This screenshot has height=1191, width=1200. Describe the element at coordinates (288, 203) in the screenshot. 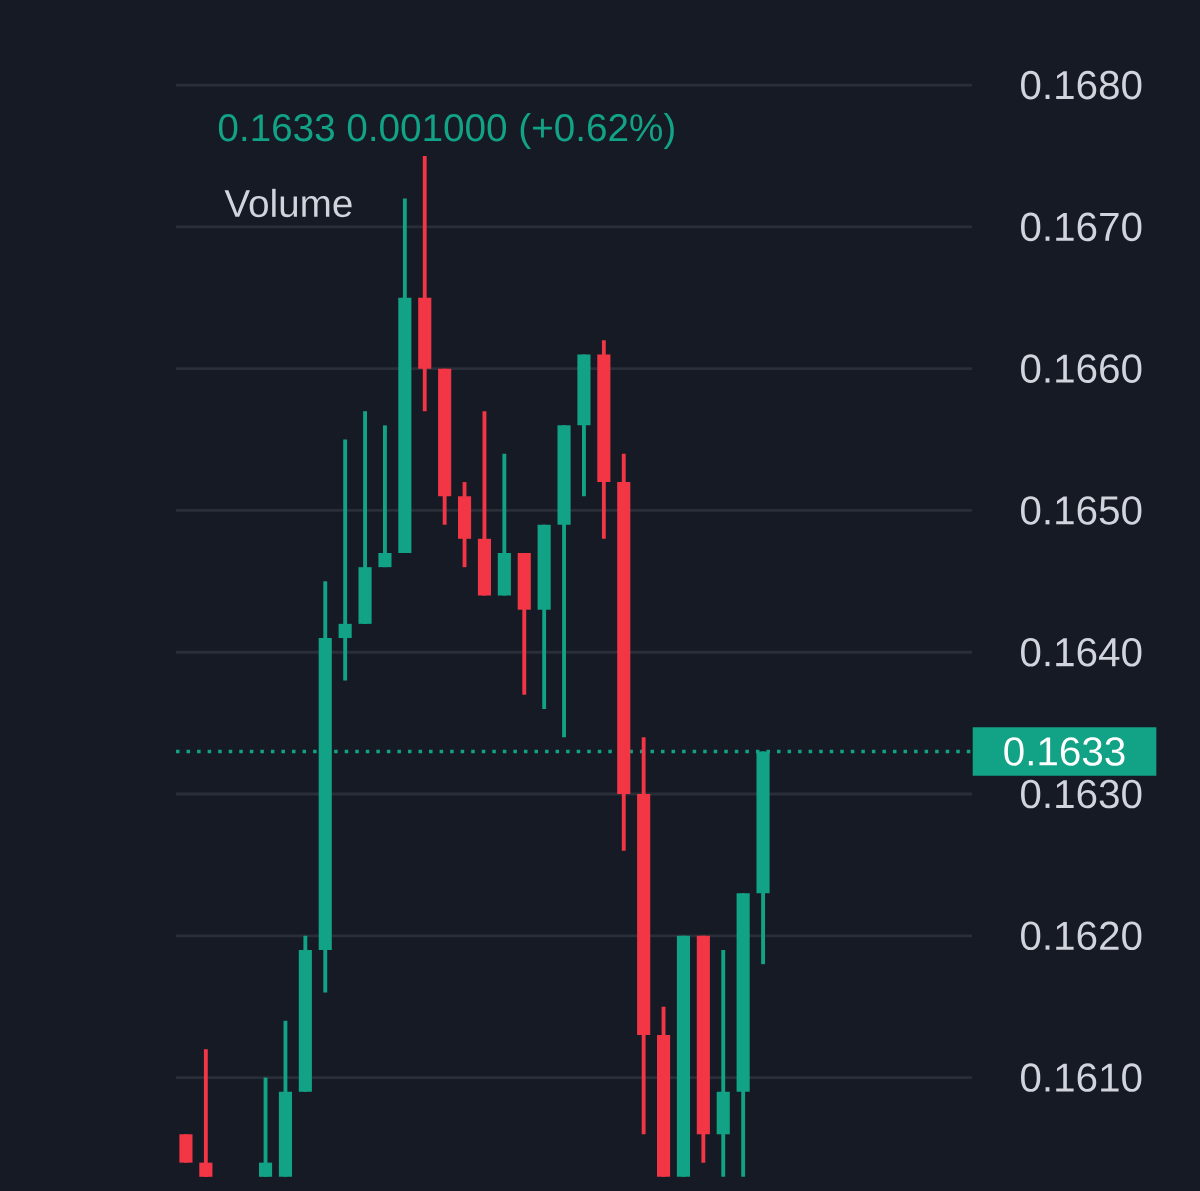

I see `annotation: Volume` at that location.